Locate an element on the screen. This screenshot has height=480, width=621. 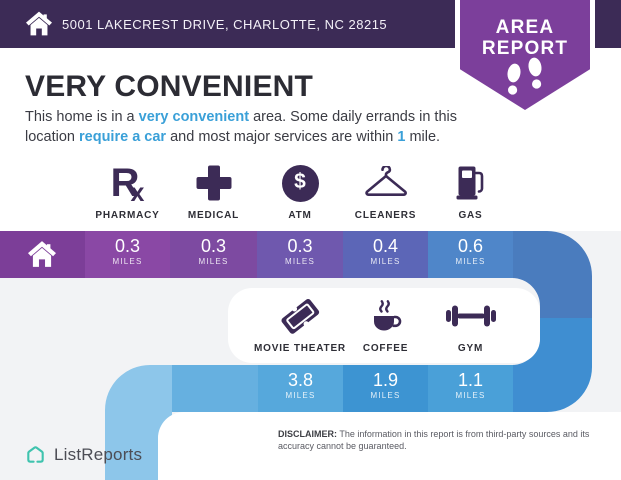
distance-value: 0.4 is located at coordinates (385, 246).